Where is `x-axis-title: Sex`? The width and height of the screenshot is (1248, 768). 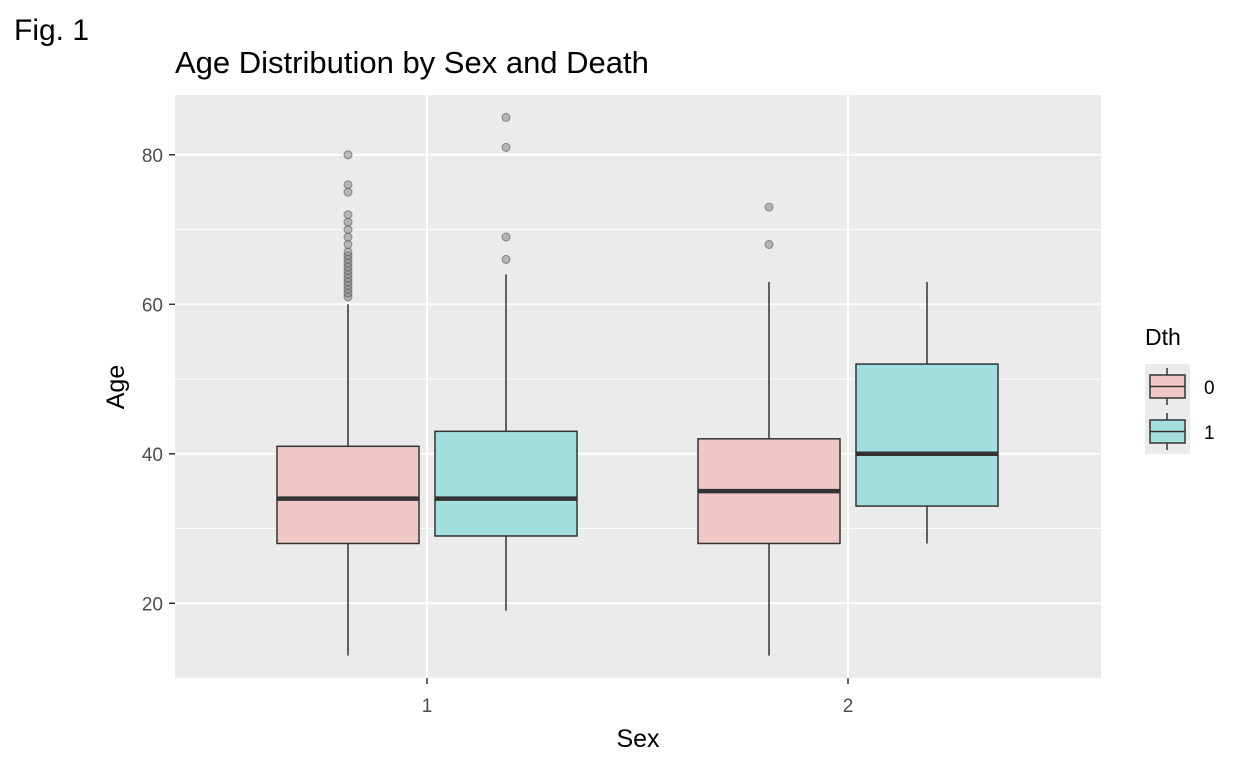 x-axis-title: Sex is located at coordinates (638, 739).